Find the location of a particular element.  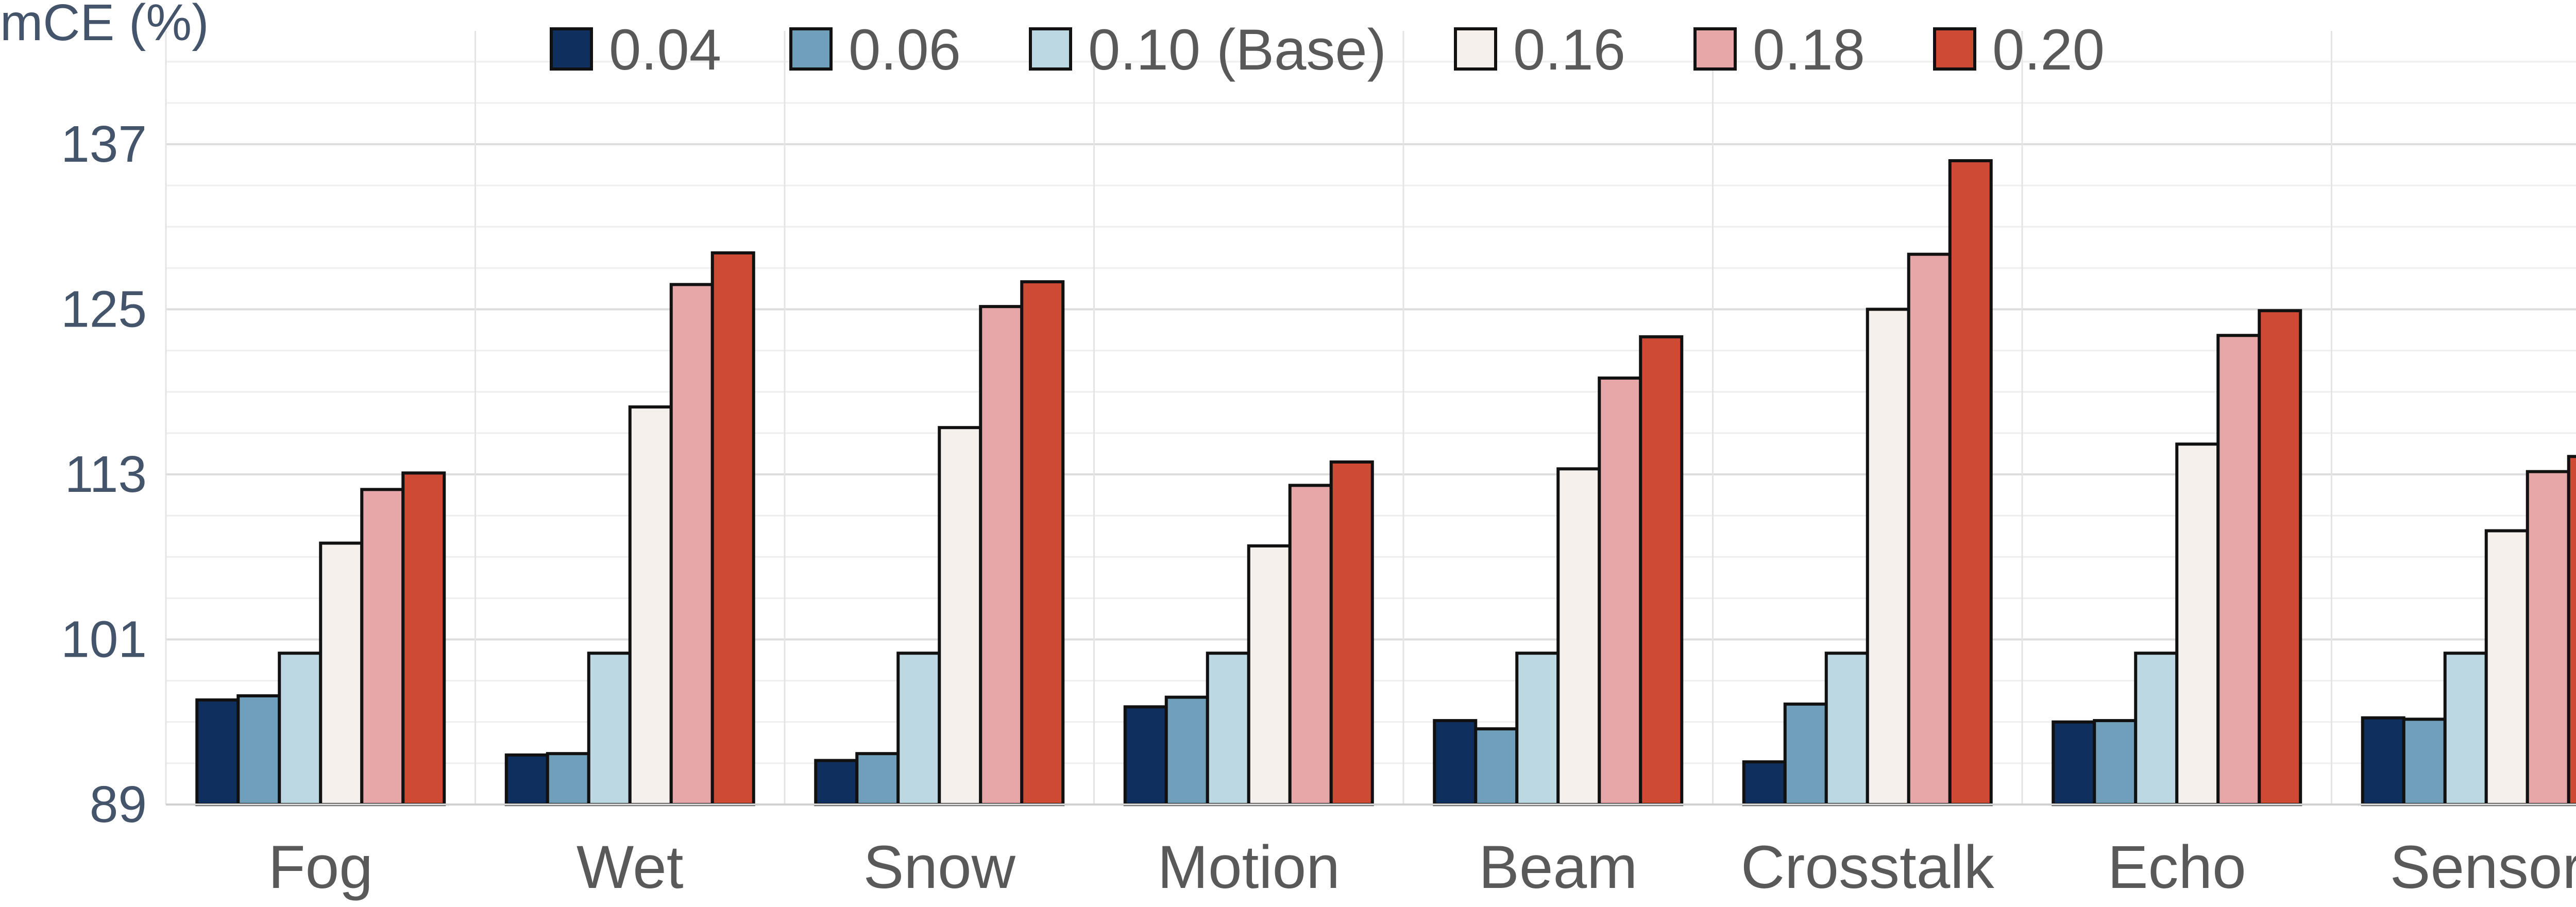

x-tick-label: Snow is located at coordinates (939, 867).